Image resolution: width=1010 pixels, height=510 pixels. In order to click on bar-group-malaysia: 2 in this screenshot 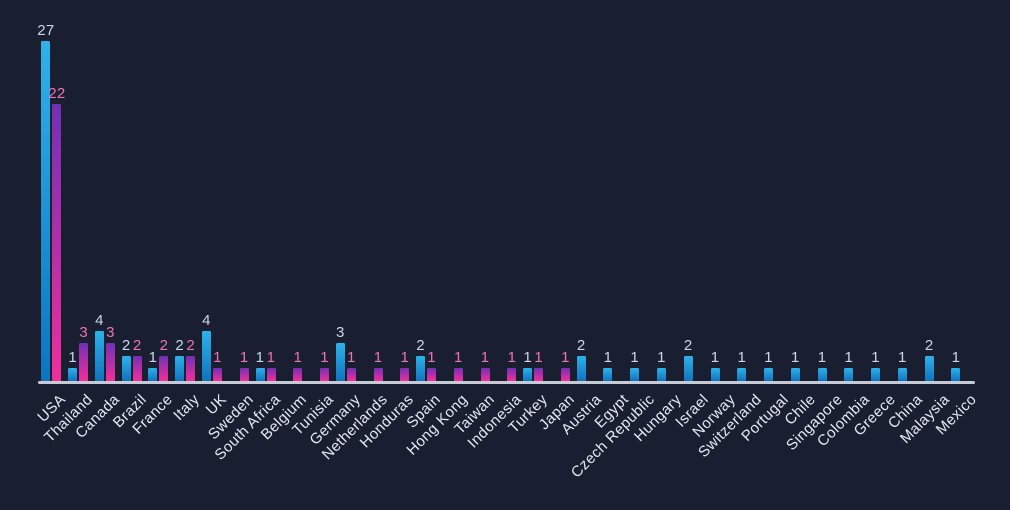, I will do `click(934, 190)`.